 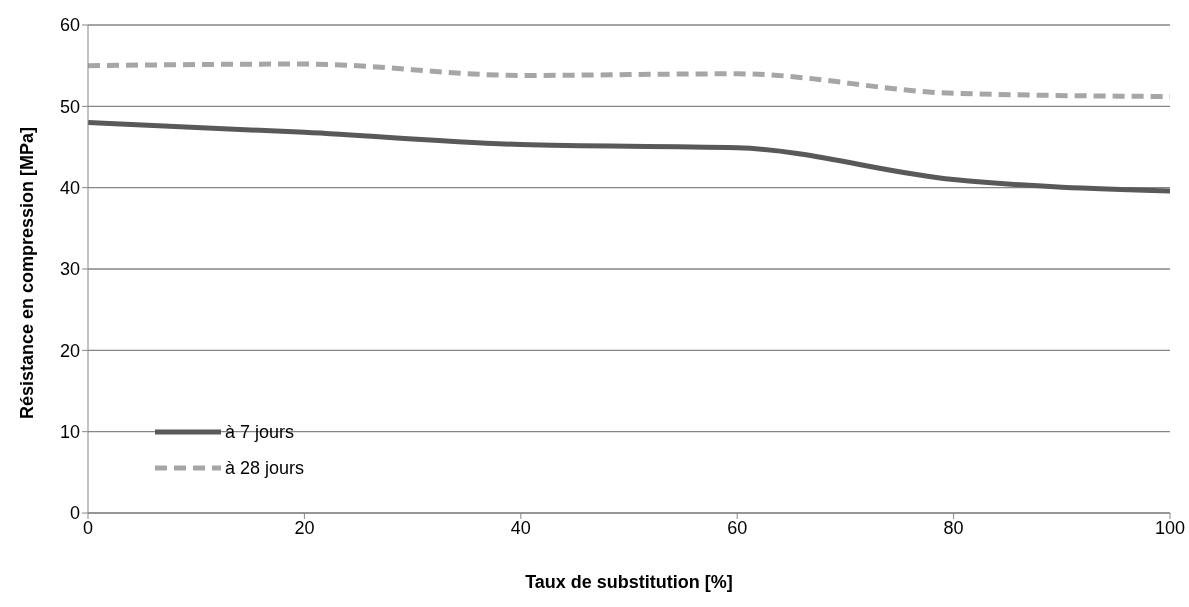 What do you see at coordinates (304, 527) in the screenshot?
I see `x-tick-label: 20` at bounding box center [304, 527].